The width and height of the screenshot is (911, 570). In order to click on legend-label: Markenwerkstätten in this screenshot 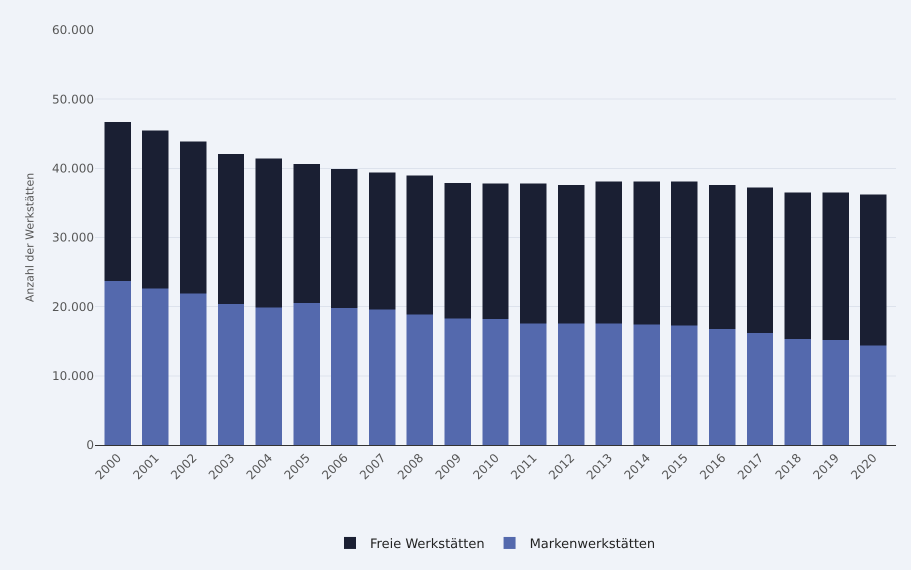, I will do `click(593, 544)`.